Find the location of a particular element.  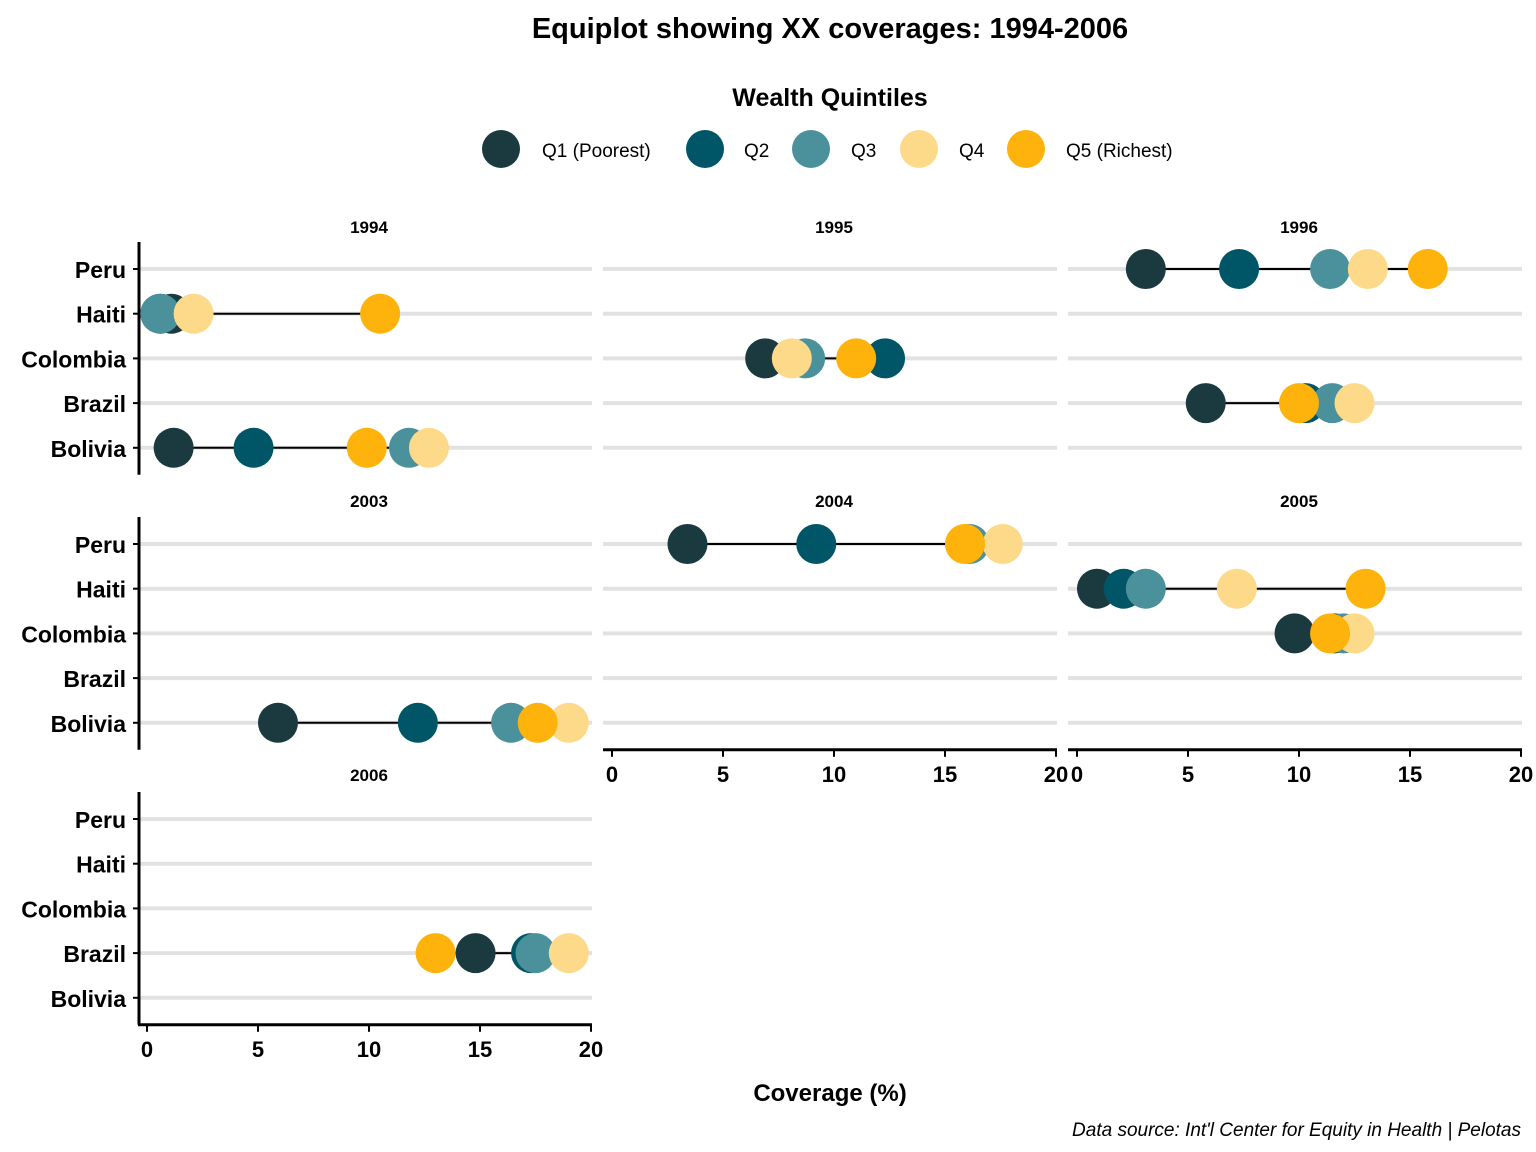

point-q4-colombia-1995 is located at coordinates (791, 358).